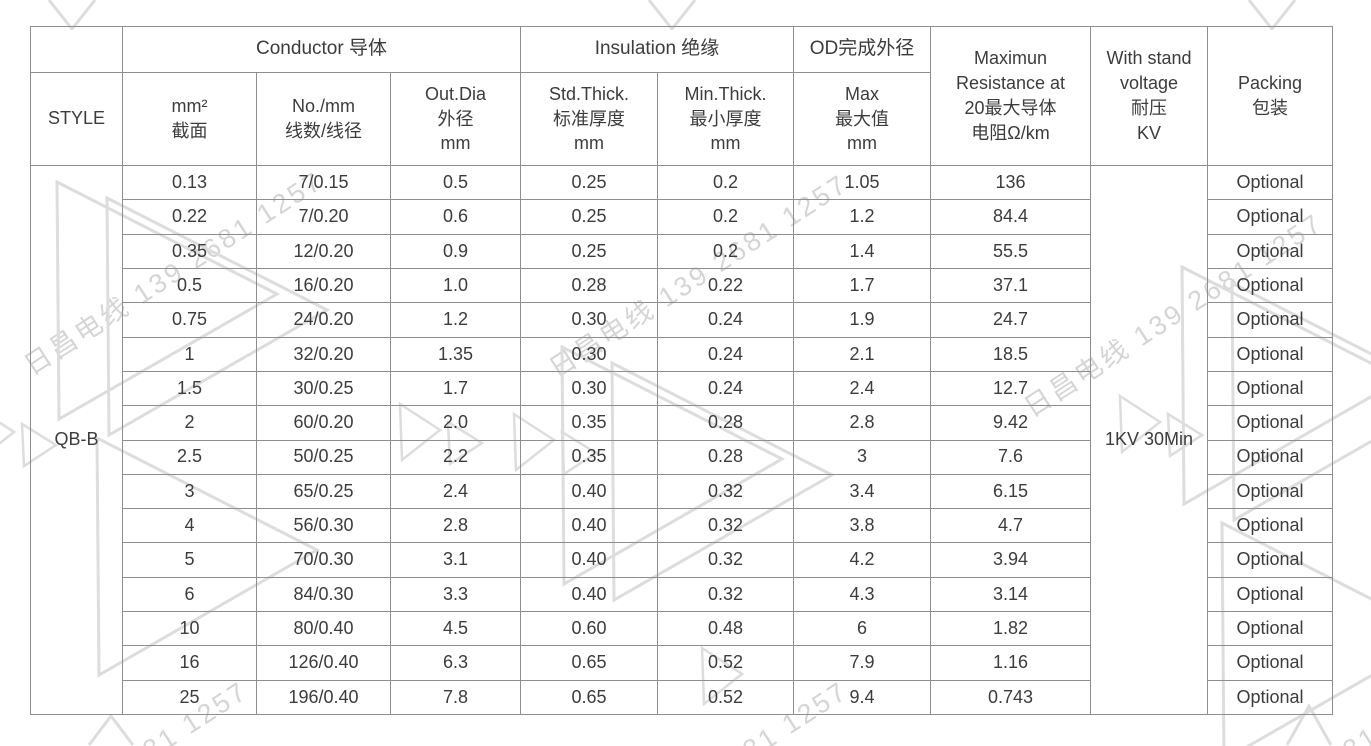 This screenshot has height=746, width=1371. I want to click on strands-cell: 12/0.20, so click(323, 251).